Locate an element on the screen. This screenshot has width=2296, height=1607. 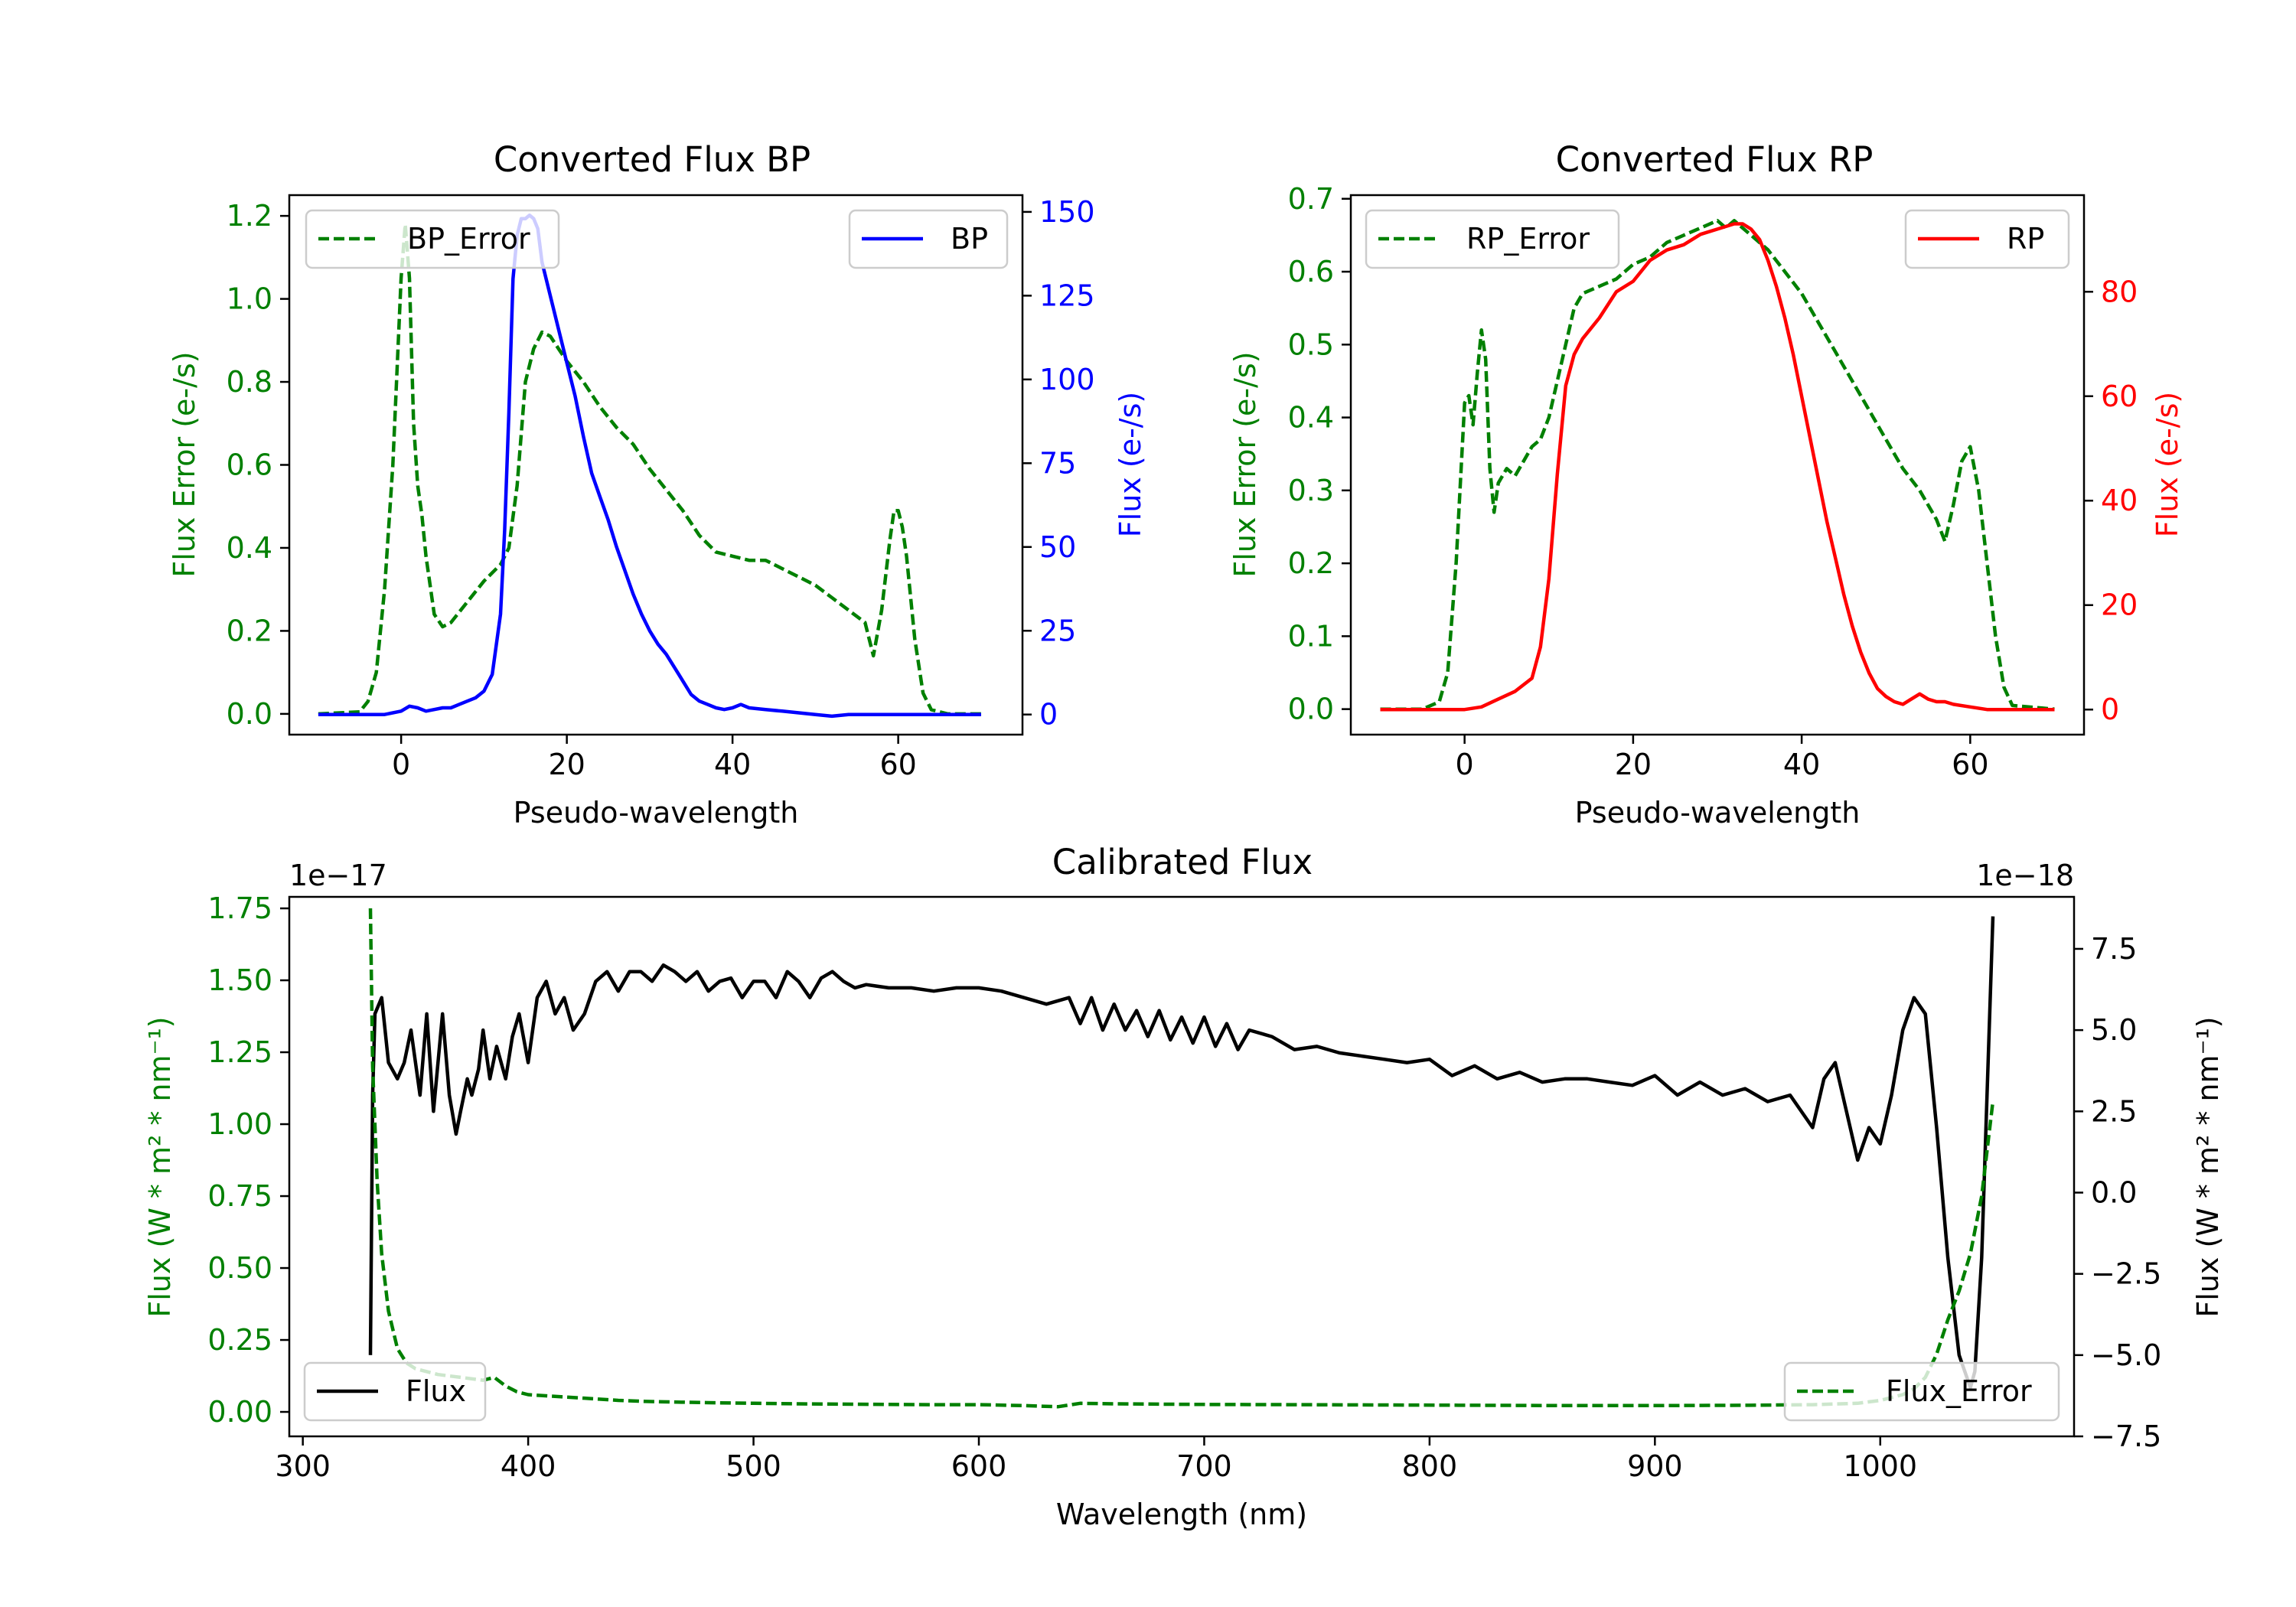
rp-legend-flux: RP is located at coordinates (1987, 239).